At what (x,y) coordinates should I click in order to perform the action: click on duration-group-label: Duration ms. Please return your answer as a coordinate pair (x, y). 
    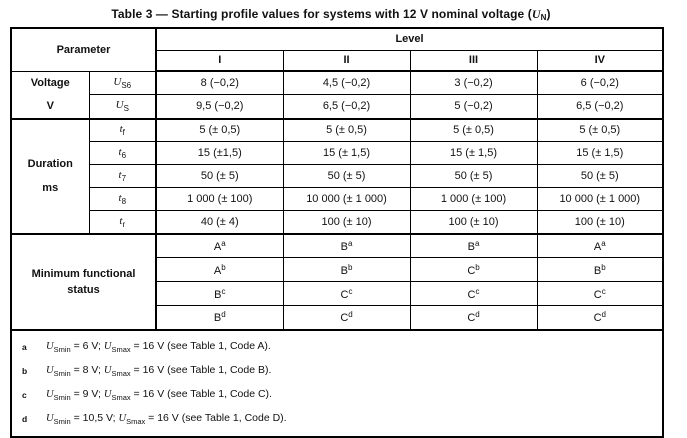
    Looking at the image, I should click on (50, 176).